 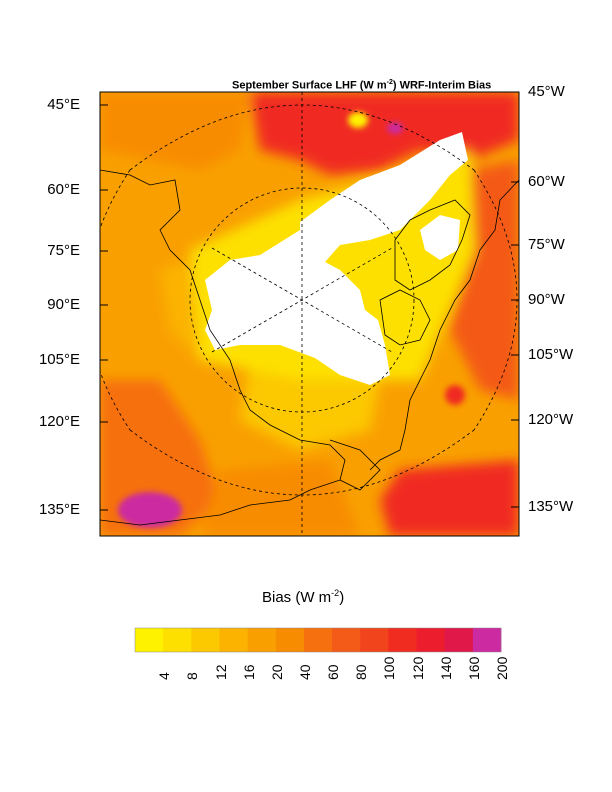 I want to click on high-bias-spot-right, so click(x=455, y=395).